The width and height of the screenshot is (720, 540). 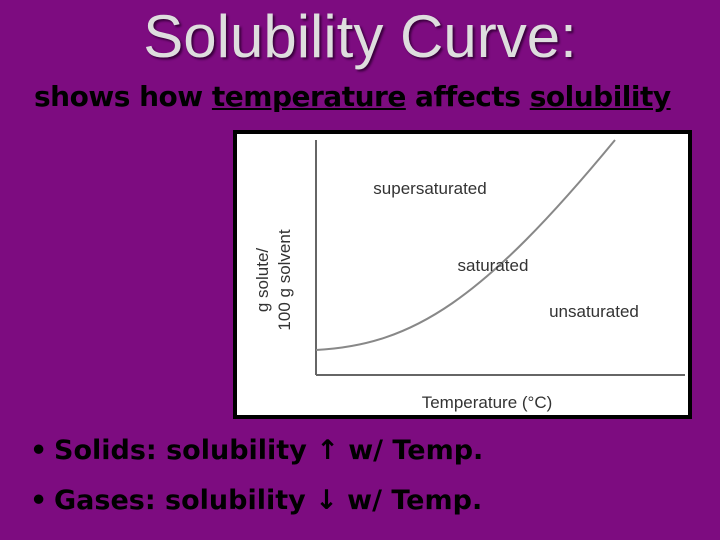 What do you see at coordinates (600, 96) in the screenshot?
I see `subtitle-part: solubility` at bounding box center [600, 96].